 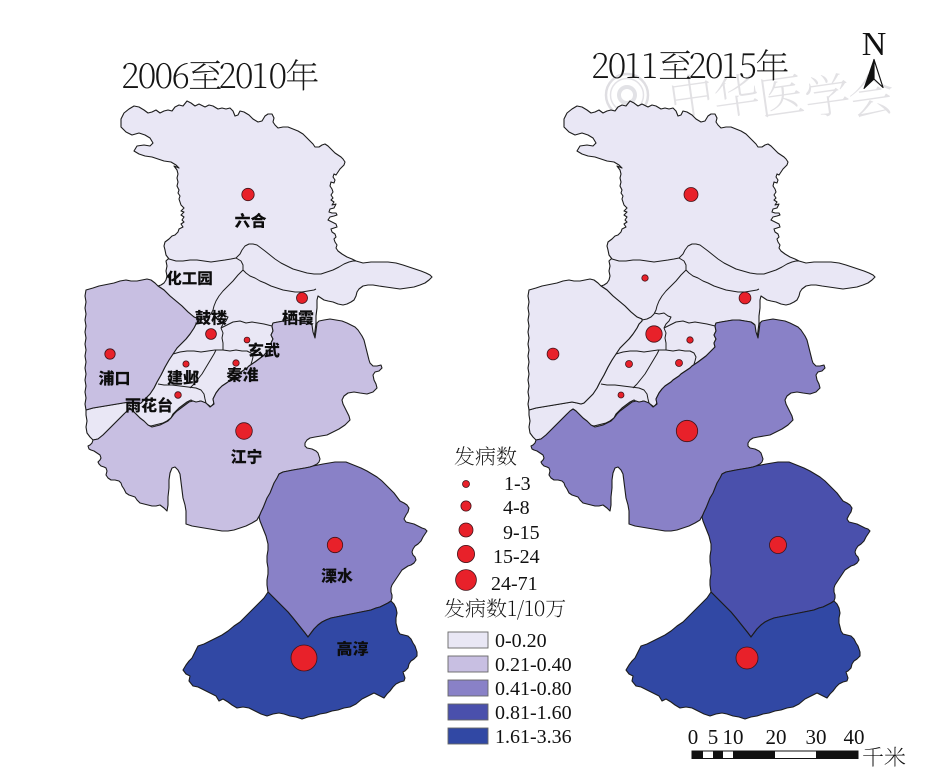 What do you see at coordinates (521, 533) in the screenshot?
I see `svg-text: 9-15` at bounding box center [521, 533].